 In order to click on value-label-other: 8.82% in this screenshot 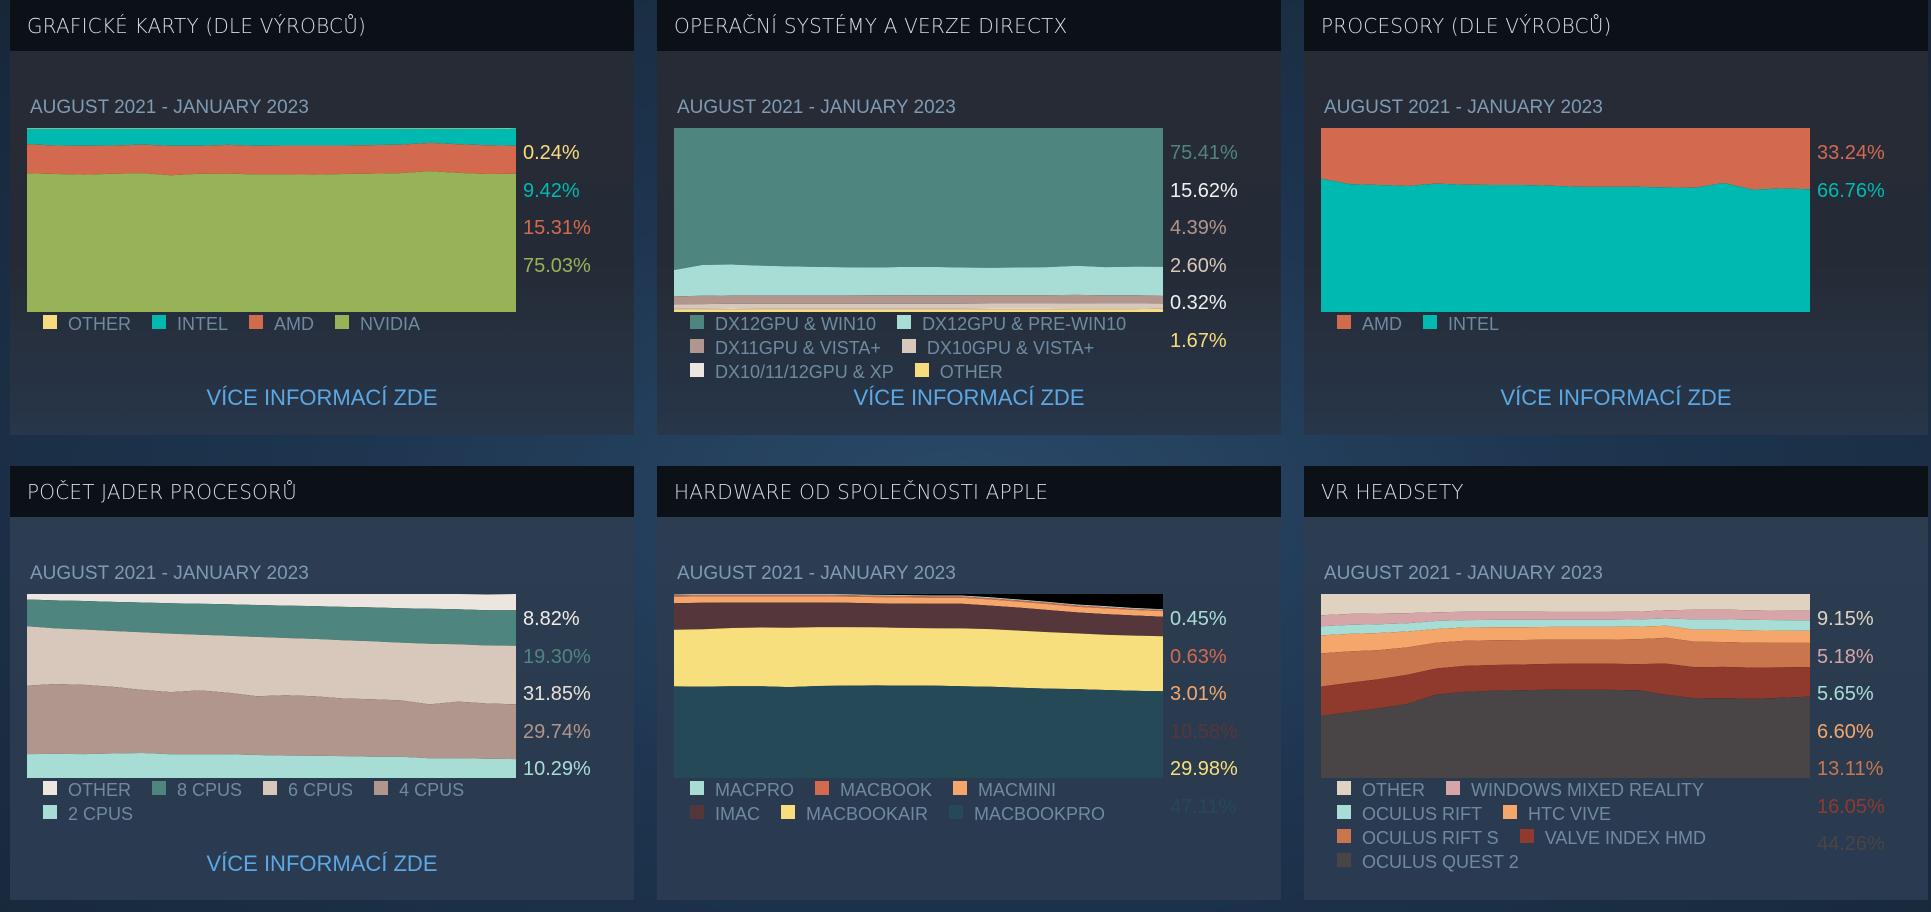, I will do `click(551, 619)`.